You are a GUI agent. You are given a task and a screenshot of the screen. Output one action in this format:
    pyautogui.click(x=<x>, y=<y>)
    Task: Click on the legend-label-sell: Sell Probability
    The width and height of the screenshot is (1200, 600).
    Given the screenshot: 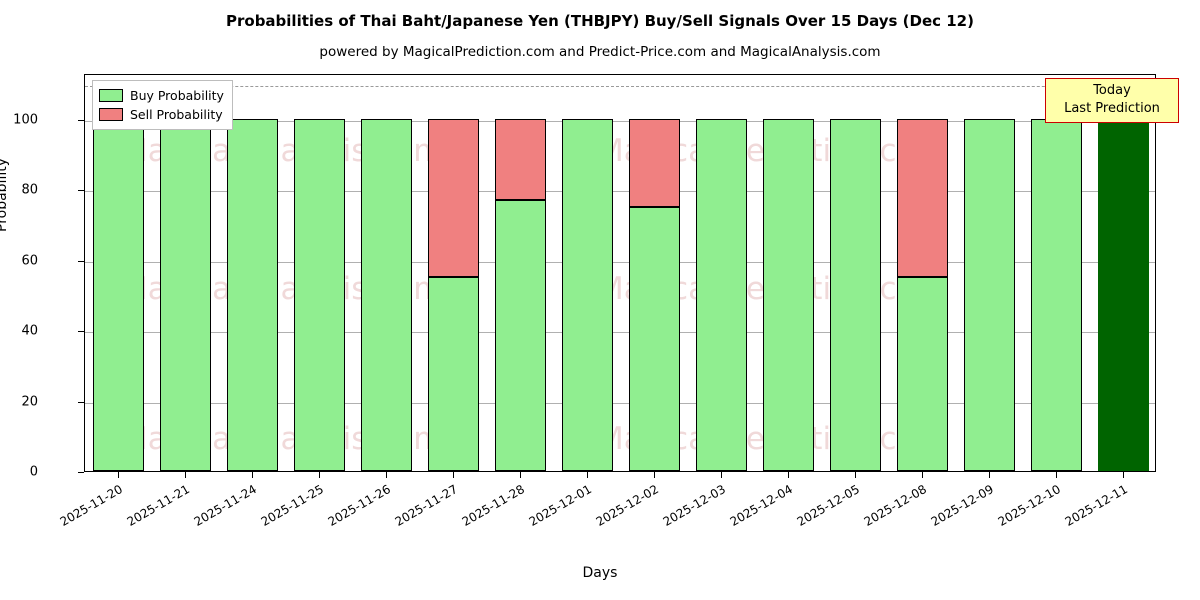 What is the action you would take?
    pyautogui.click(x=176, y=114)
    